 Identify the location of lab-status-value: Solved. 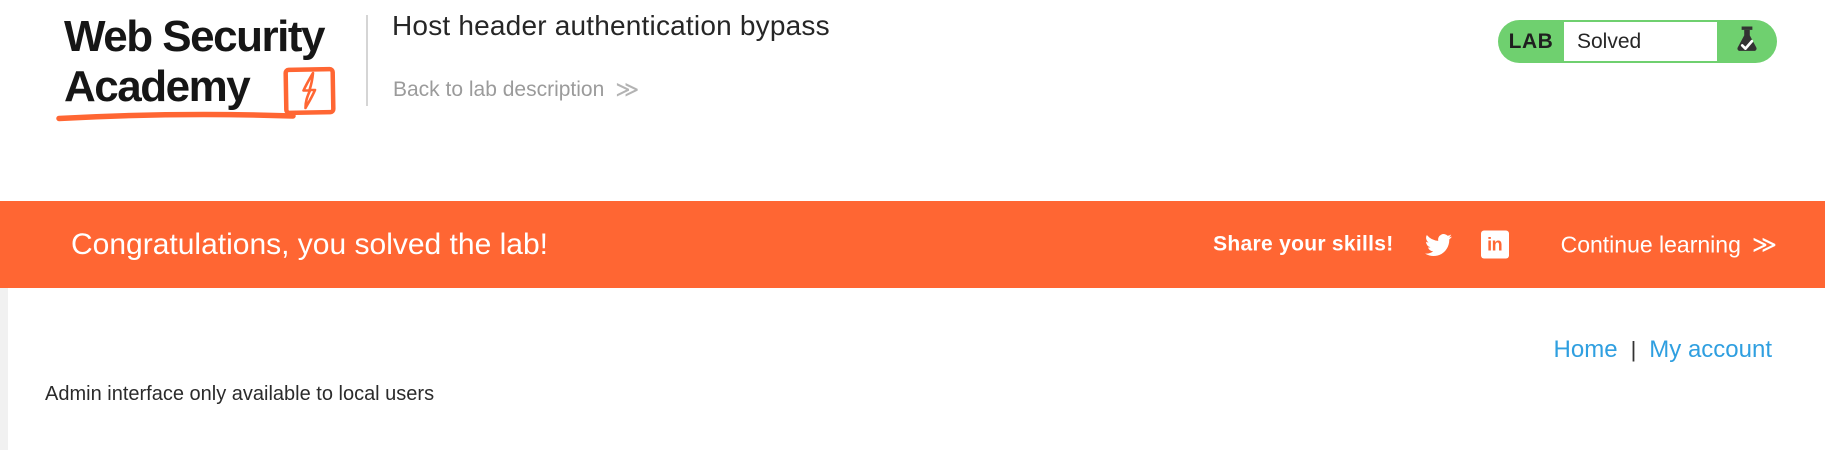
(1640, 41).